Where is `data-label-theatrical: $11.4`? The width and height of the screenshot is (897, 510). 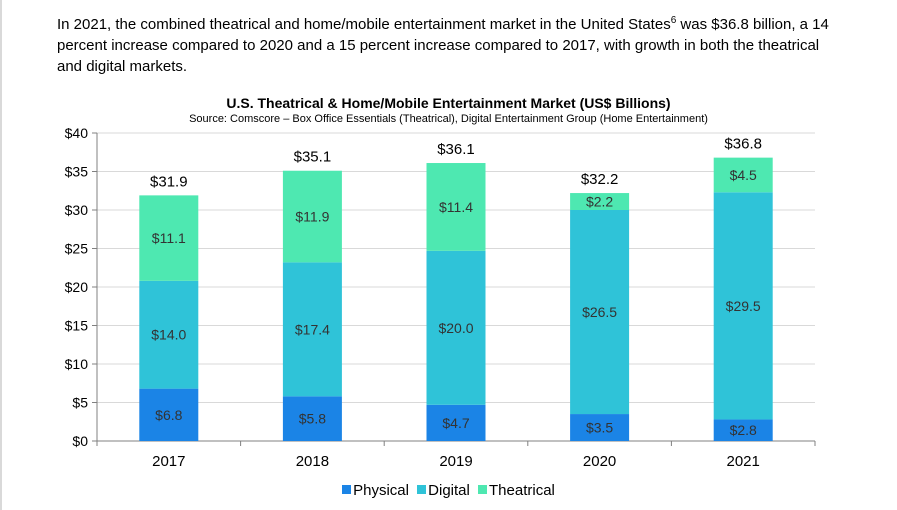
data-label-theatrical: $11.4 is located at coordinates (456, 207).